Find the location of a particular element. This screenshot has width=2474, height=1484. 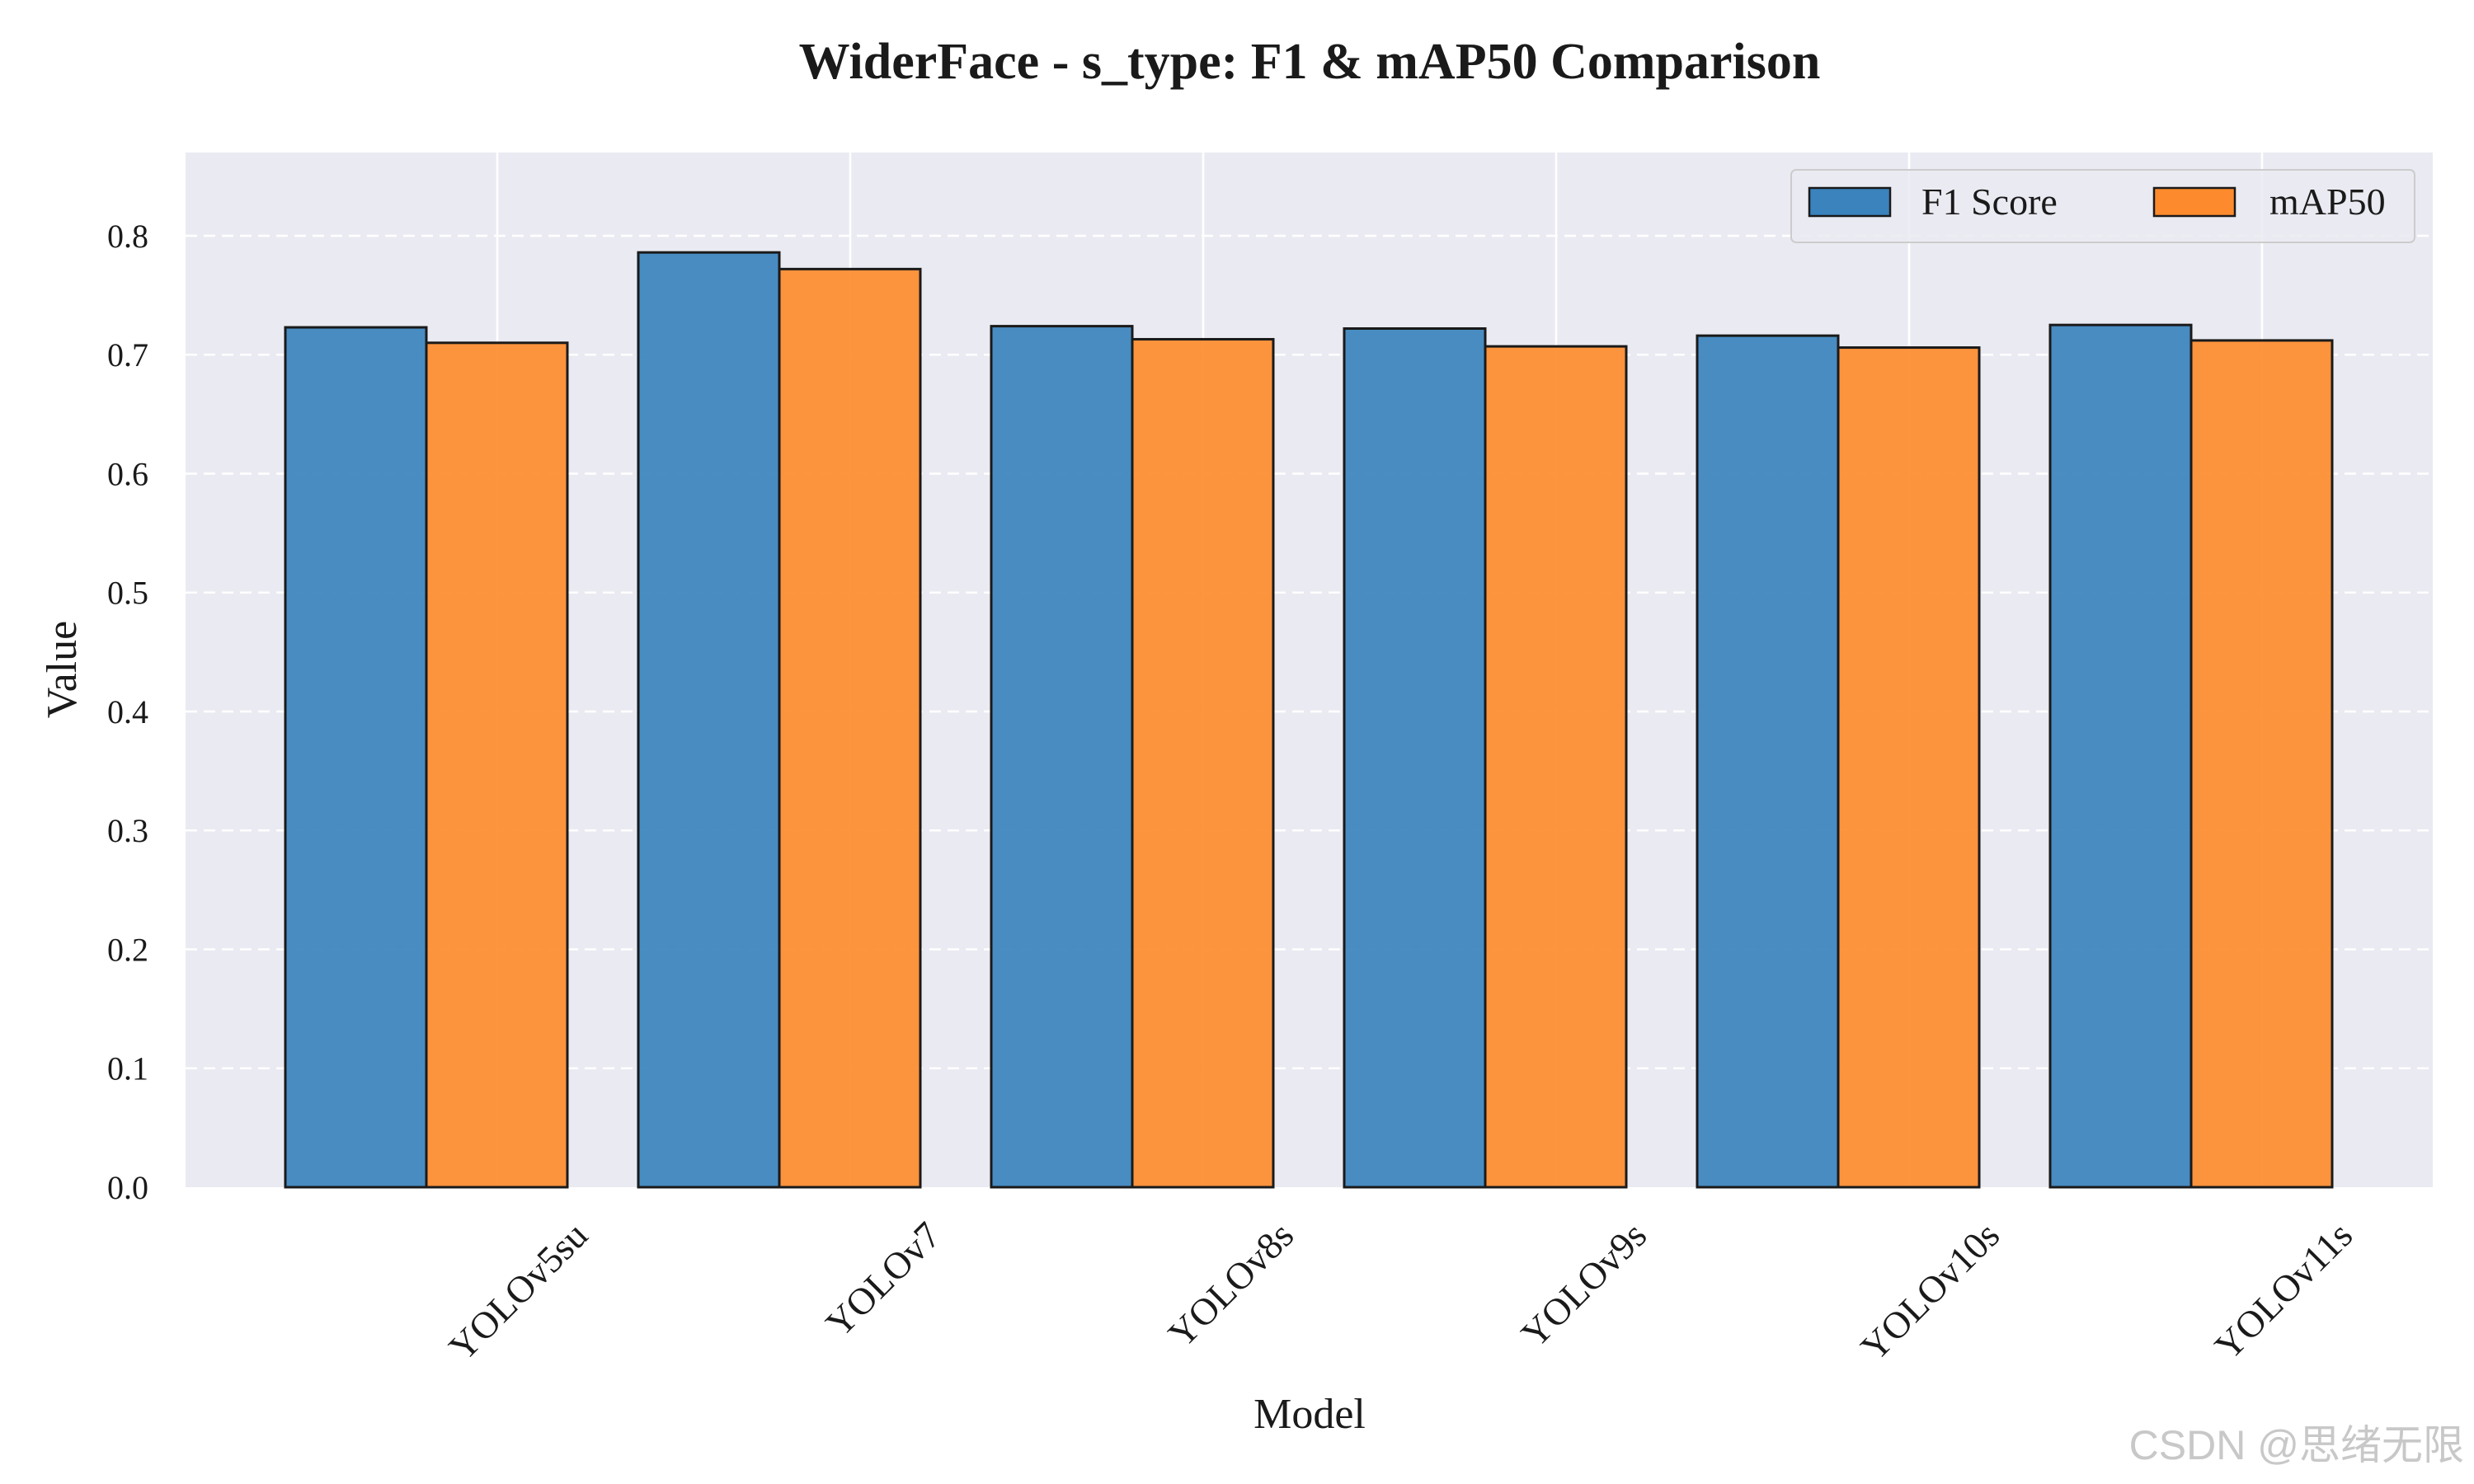

x-tick-label: YOLOv10s is located at coordinates (1929, 1291).